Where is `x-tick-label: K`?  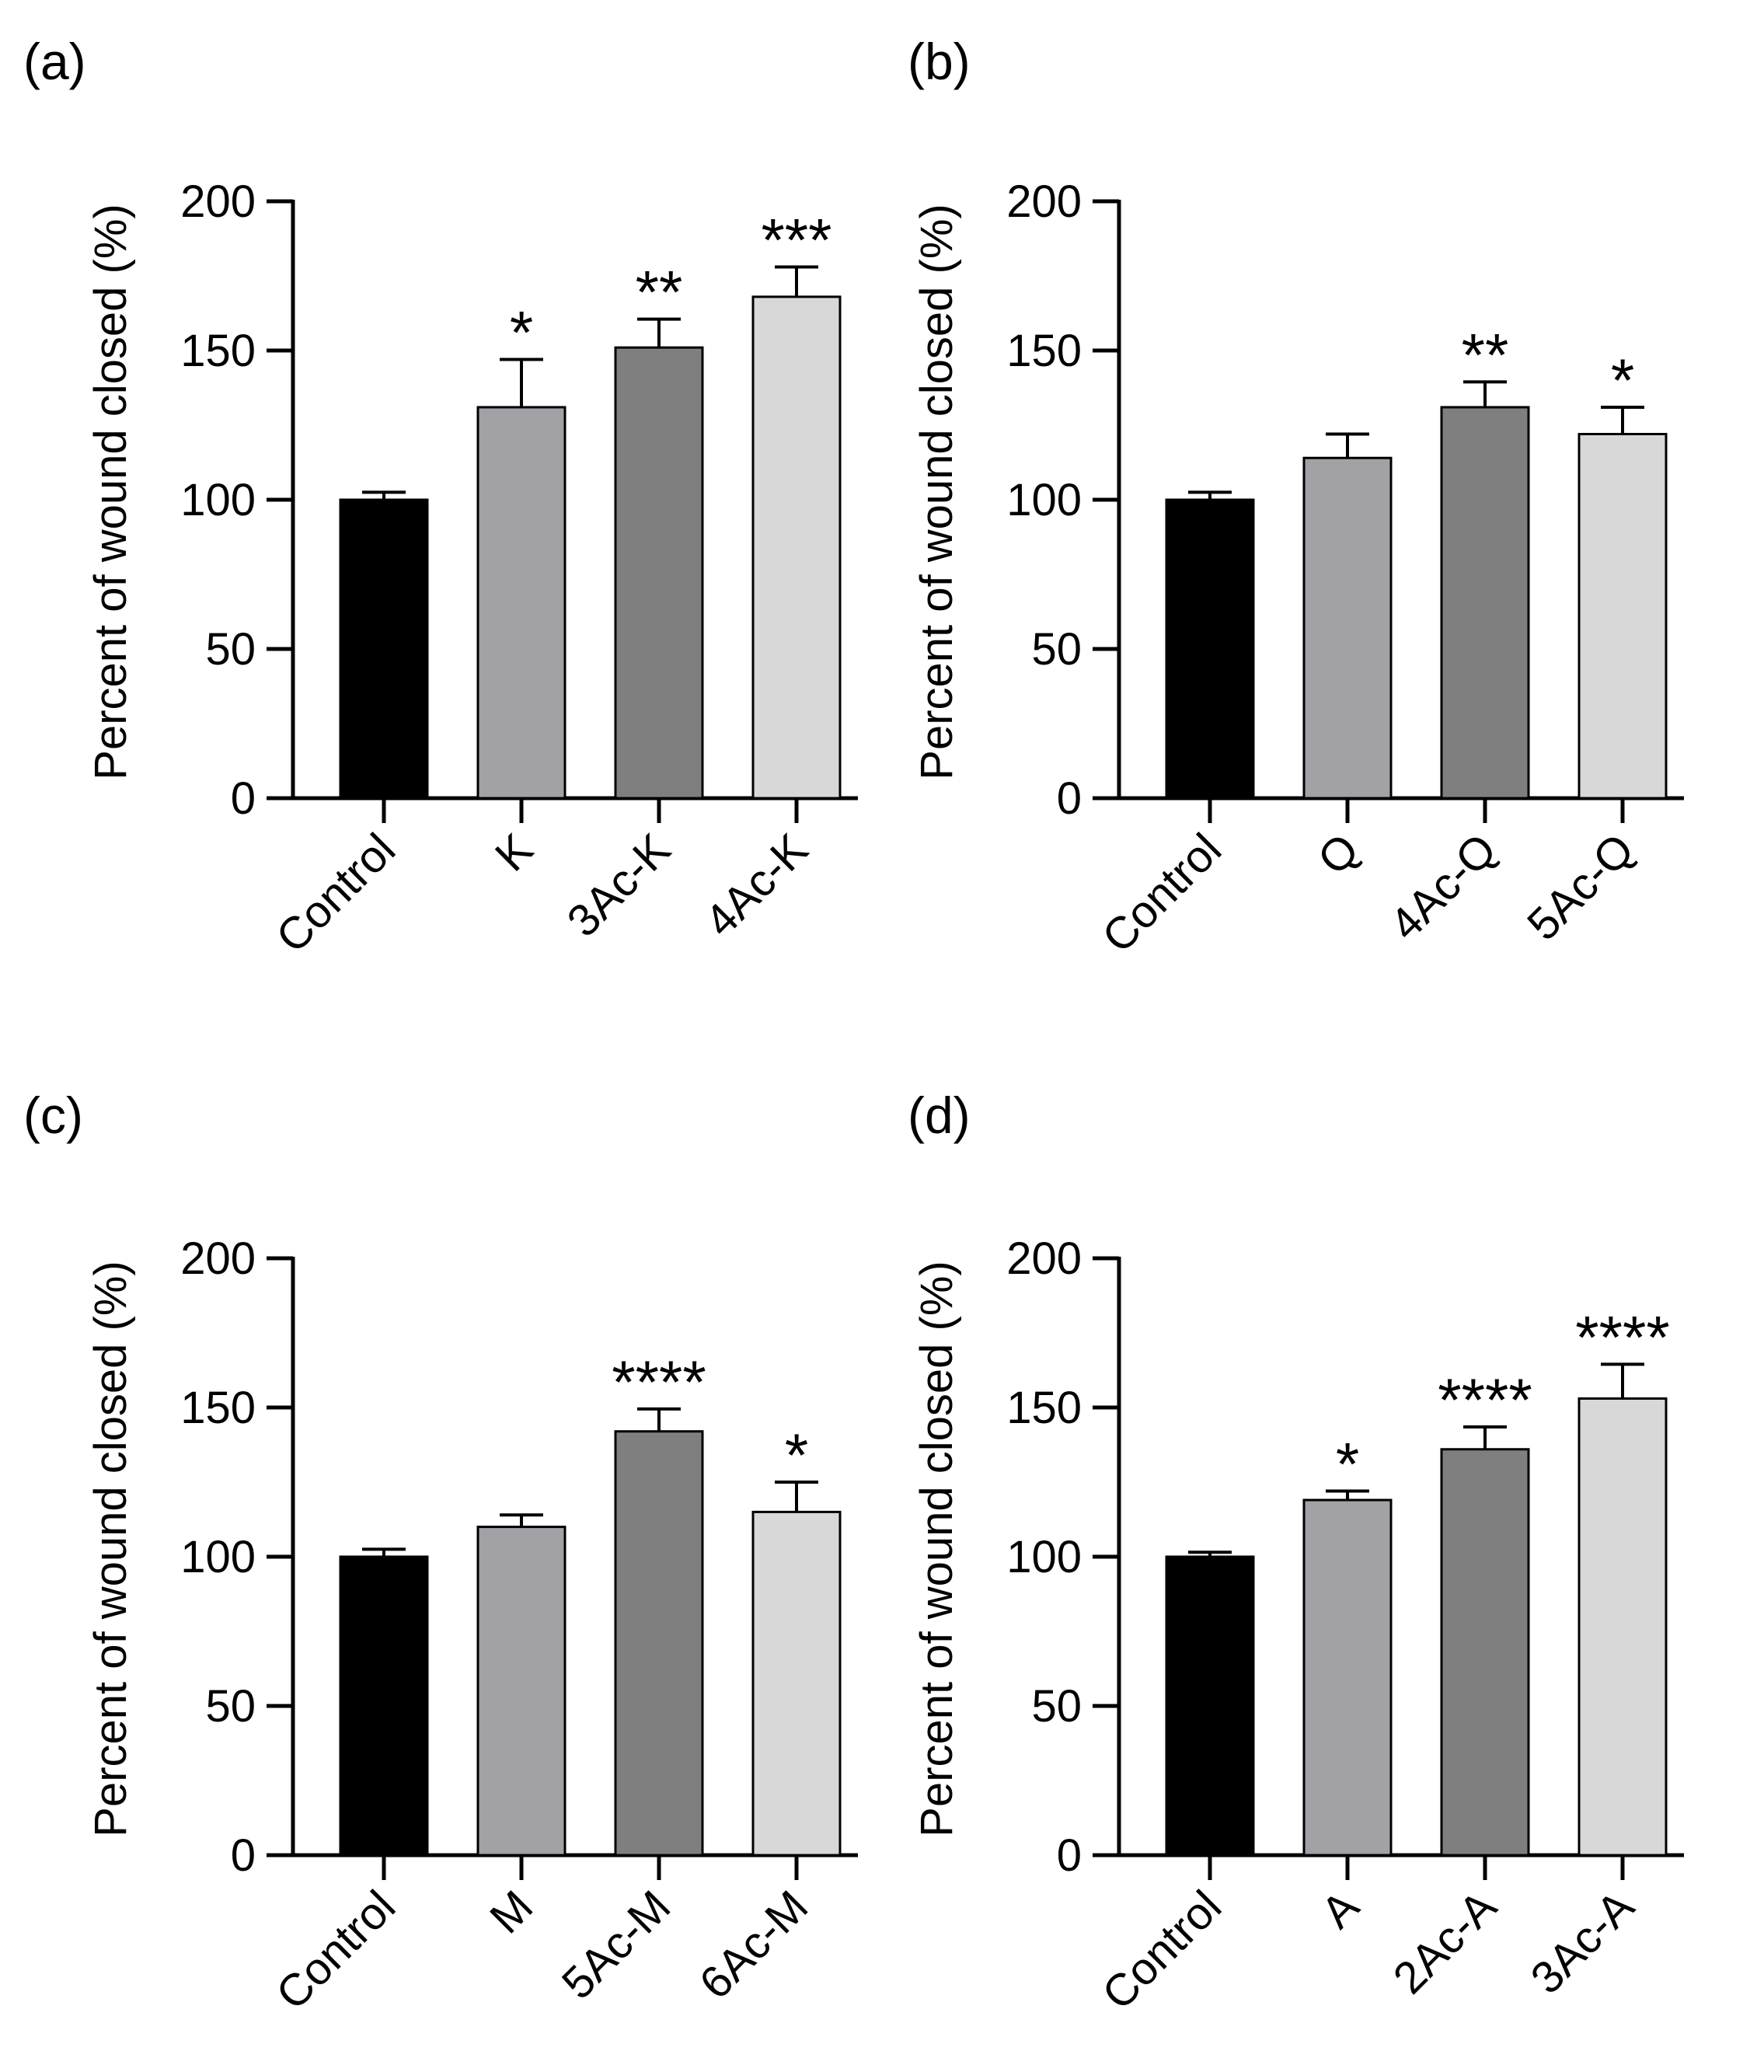
x-tick-label: K is located at coordinates (514, 852).